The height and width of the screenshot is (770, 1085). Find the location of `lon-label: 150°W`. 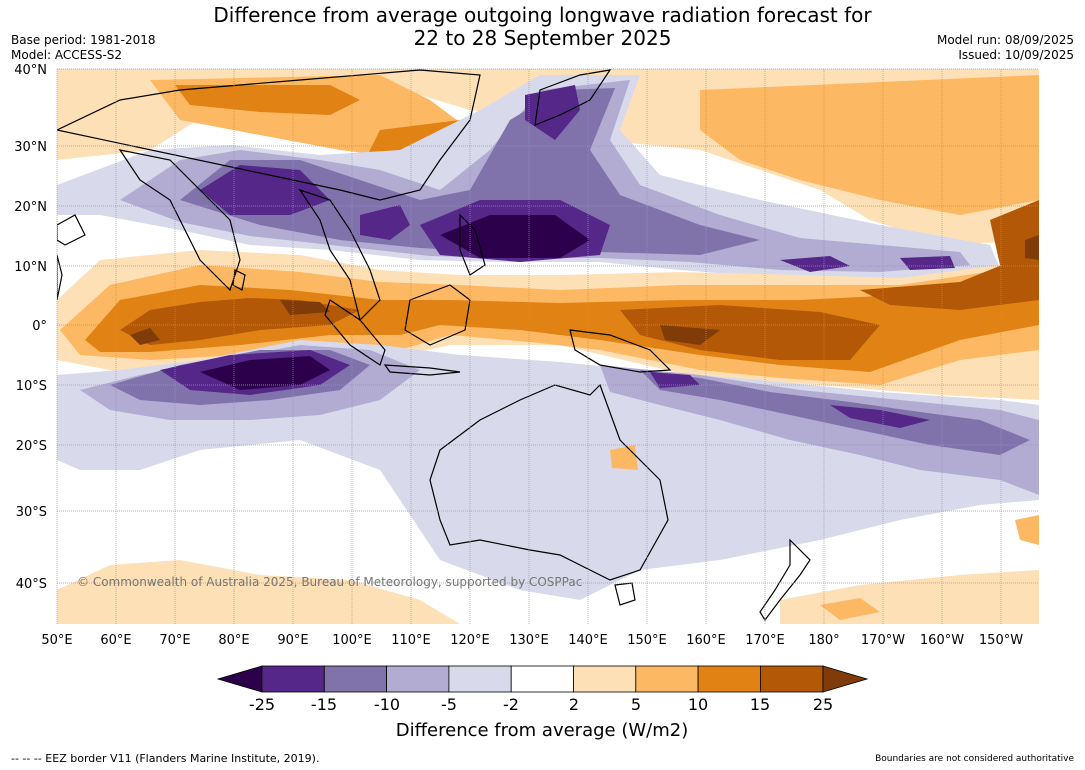

lon-label: 150°W is located at coordinates (1001, 640).